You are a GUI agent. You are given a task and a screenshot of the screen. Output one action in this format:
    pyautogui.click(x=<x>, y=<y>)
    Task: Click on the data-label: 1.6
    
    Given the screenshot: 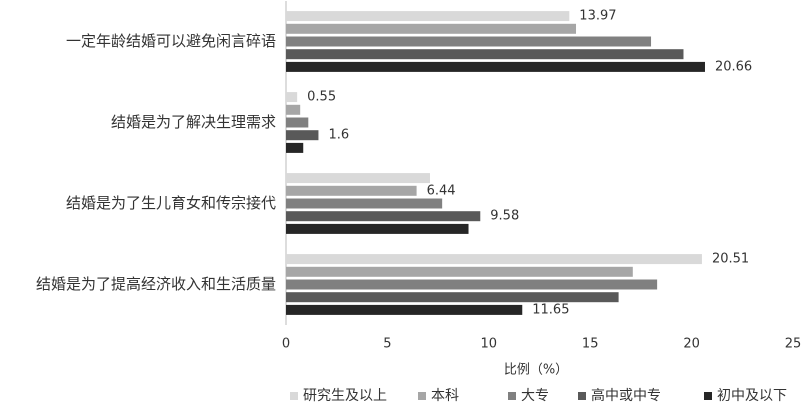 What is the action you would take?
    pyautogui.click(x=338, y=135)
    